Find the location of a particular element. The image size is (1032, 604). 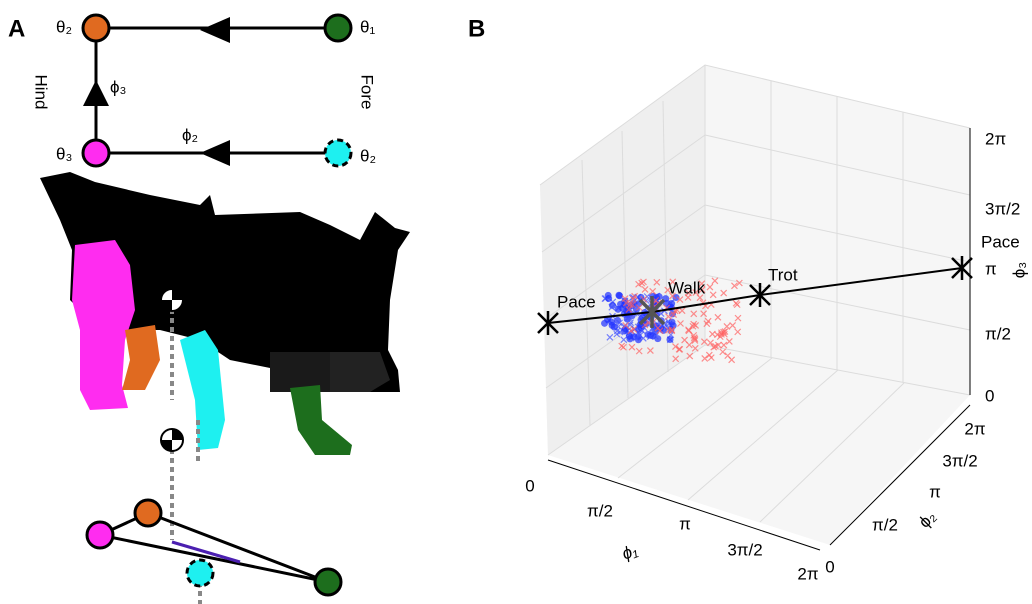

annotation: Trot is located at coordinates (783, 274).